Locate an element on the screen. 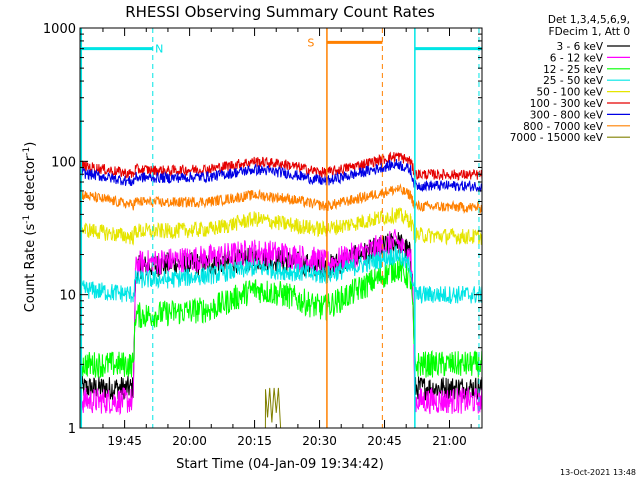 This screenshot has height=484, width=640. legend-title-line-2: FDecim 1, Att 0 is located at coordinates (589, 32).